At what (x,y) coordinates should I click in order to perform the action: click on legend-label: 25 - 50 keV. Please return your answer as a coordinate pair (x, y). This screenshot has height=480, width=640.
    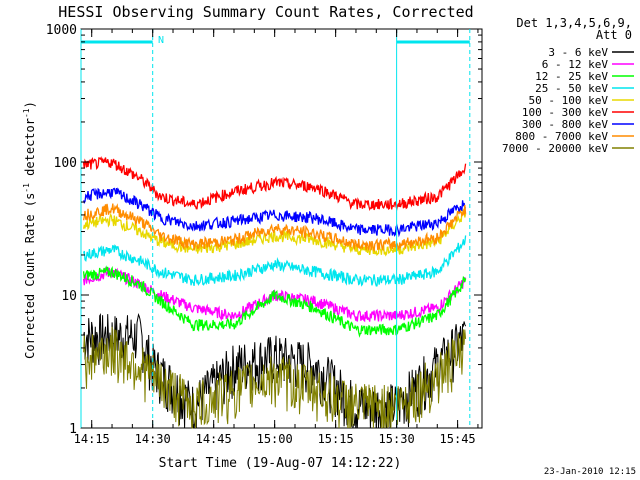
    Looking at the image, I should click on (571, 88).